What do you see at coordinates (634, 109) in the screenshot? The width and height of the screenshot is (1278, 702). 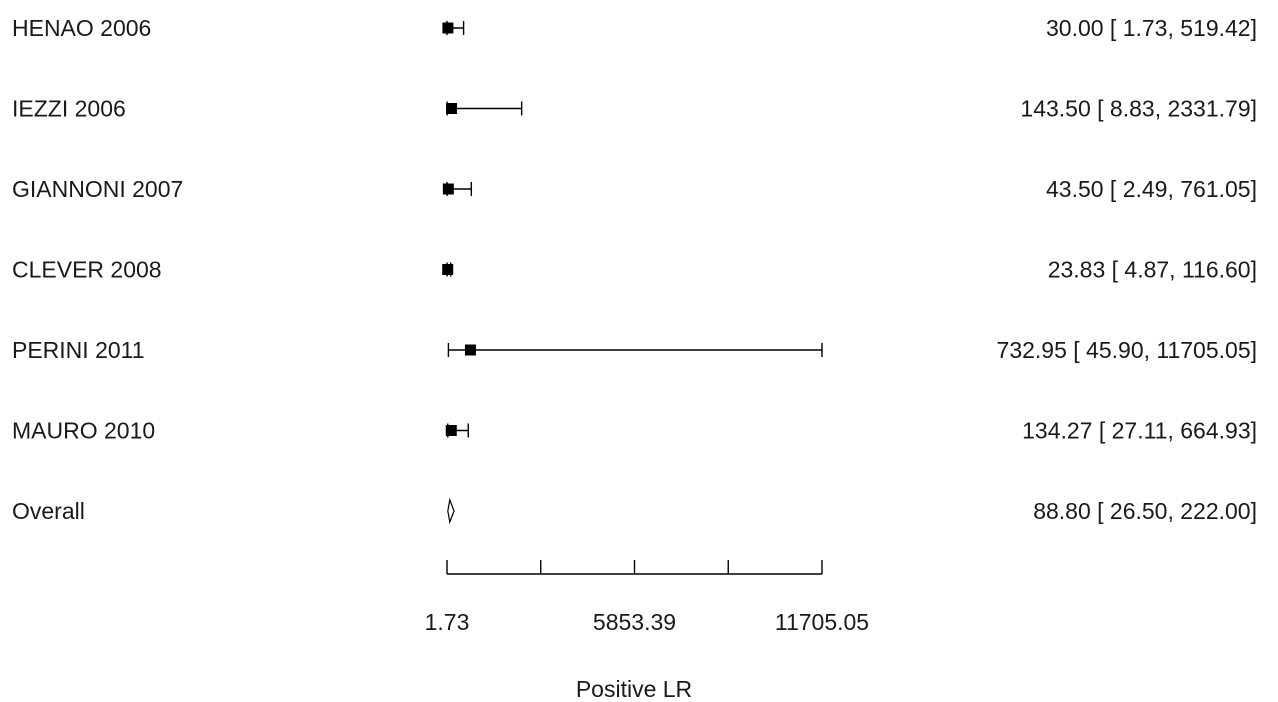 I see `study-row: IEZZI 2006 143.50 [ 8.83, 2331.79]` at bounding box center [634, 109].